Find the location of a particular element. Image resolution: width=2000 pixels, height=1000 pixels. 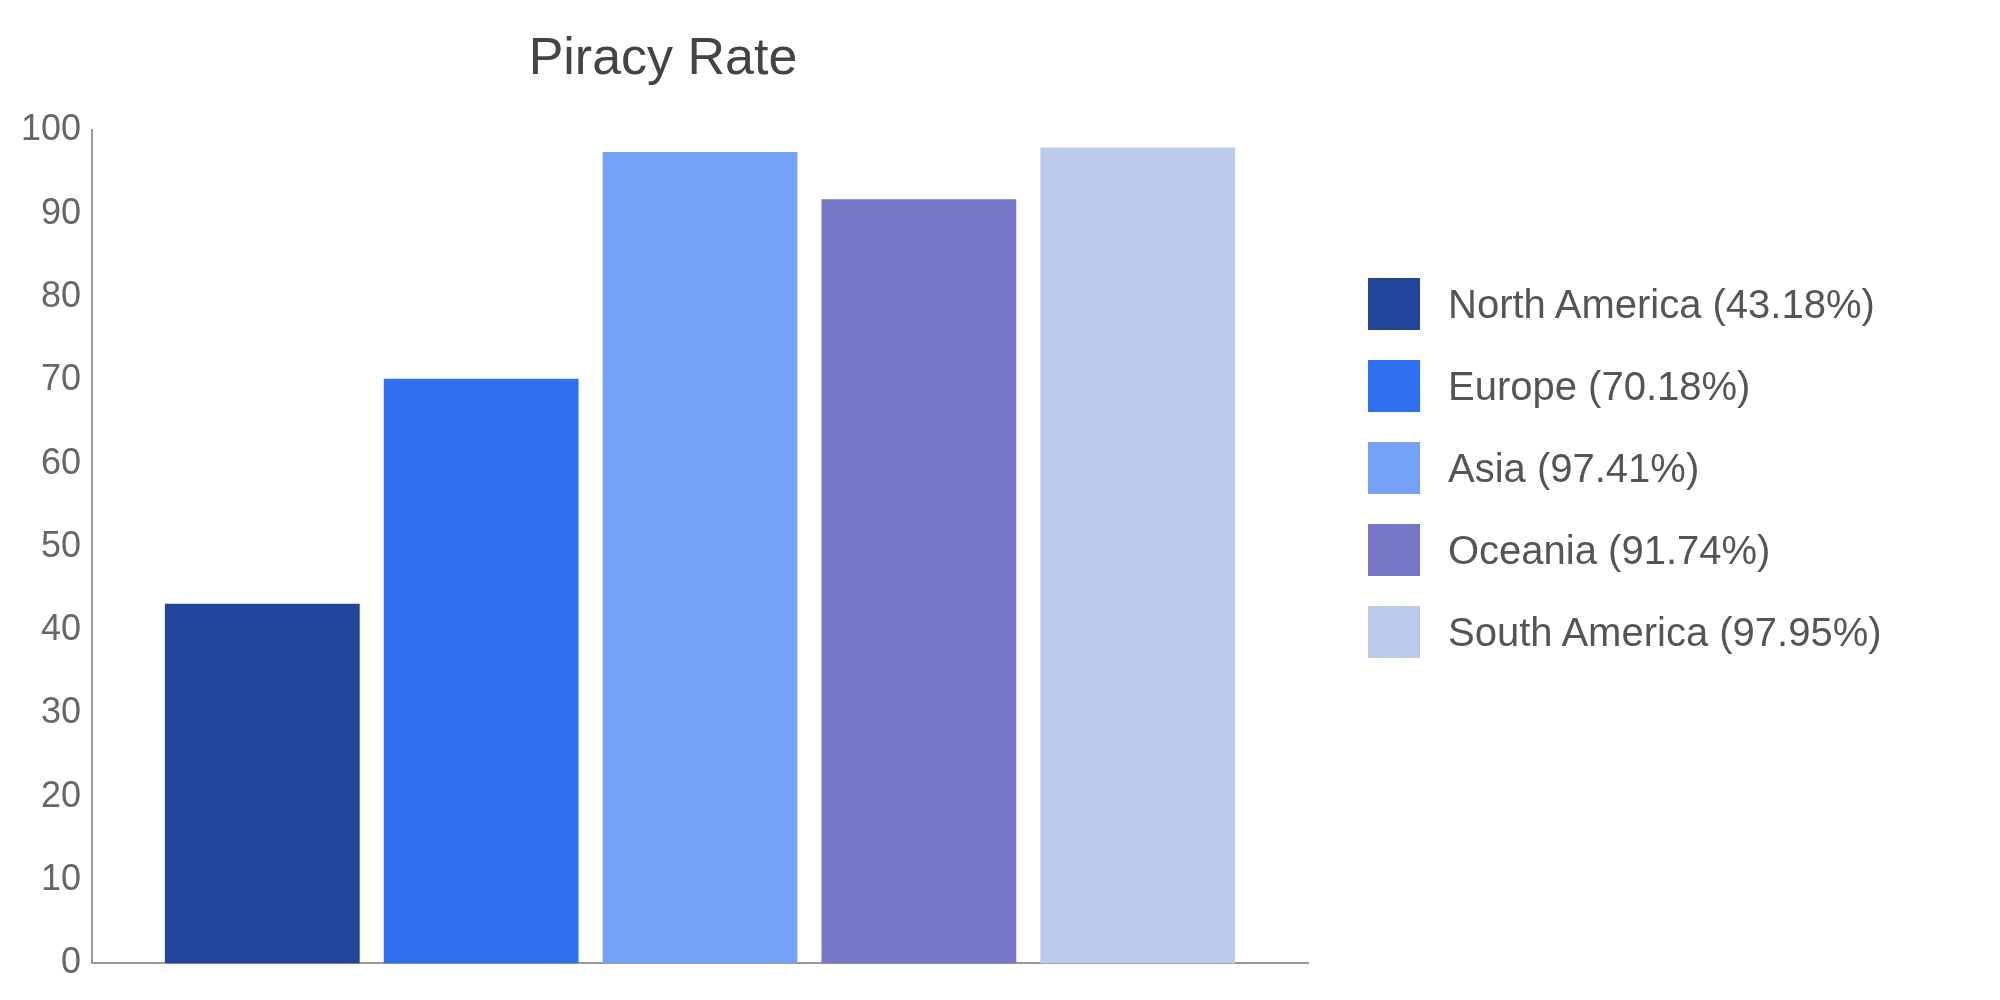

y-tick-label: 40 is located at coordinates (61, 628).